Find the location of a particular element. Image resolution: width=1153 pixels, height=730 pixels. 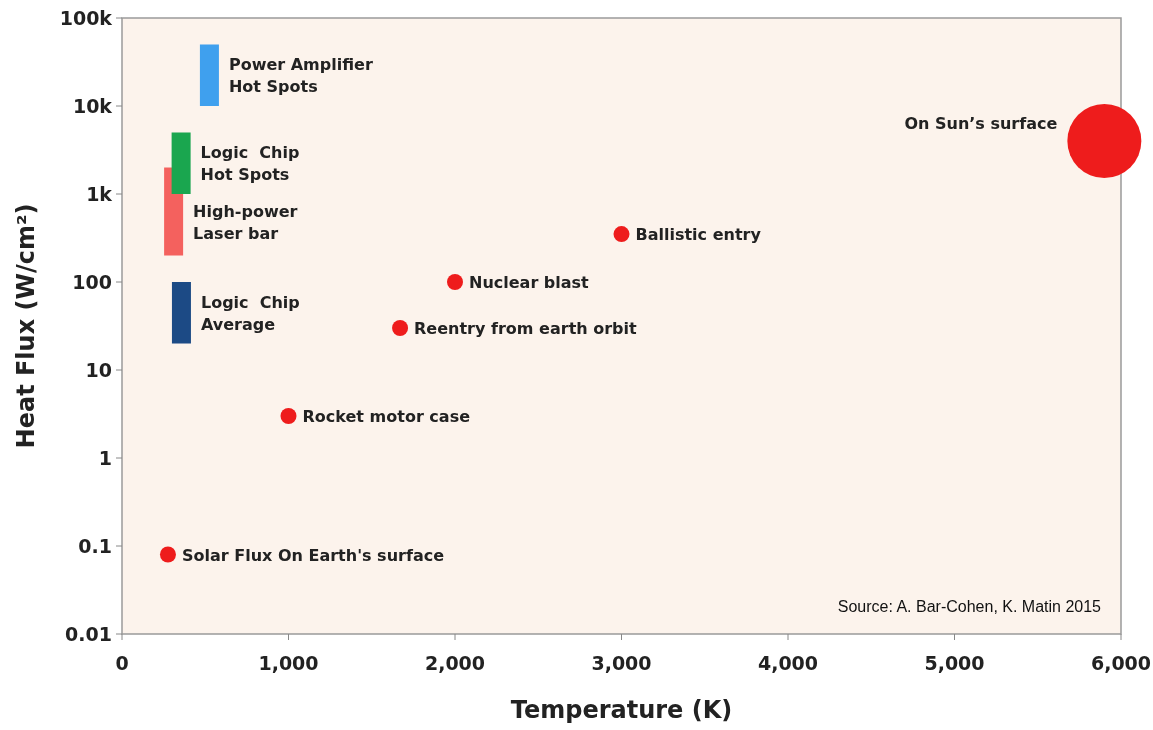

series-label: Solar Flux On Earth's surface is located at coordinates (313, 555).